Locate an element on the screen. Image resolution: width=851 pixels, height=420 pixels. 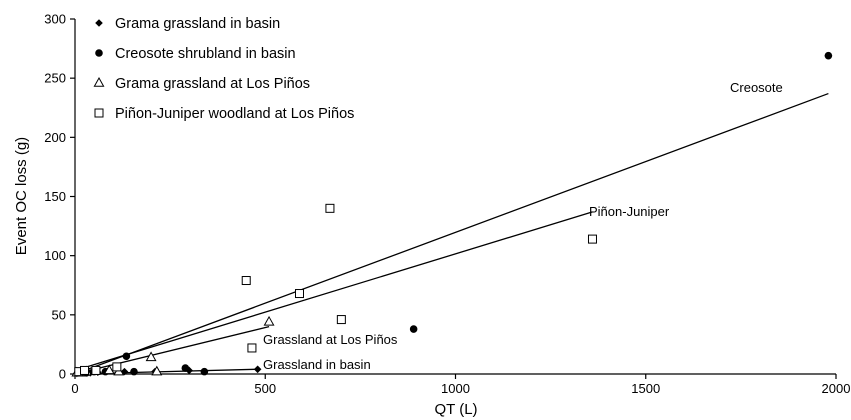
x-tick-label: 500 is located at coordinates (265, 388).